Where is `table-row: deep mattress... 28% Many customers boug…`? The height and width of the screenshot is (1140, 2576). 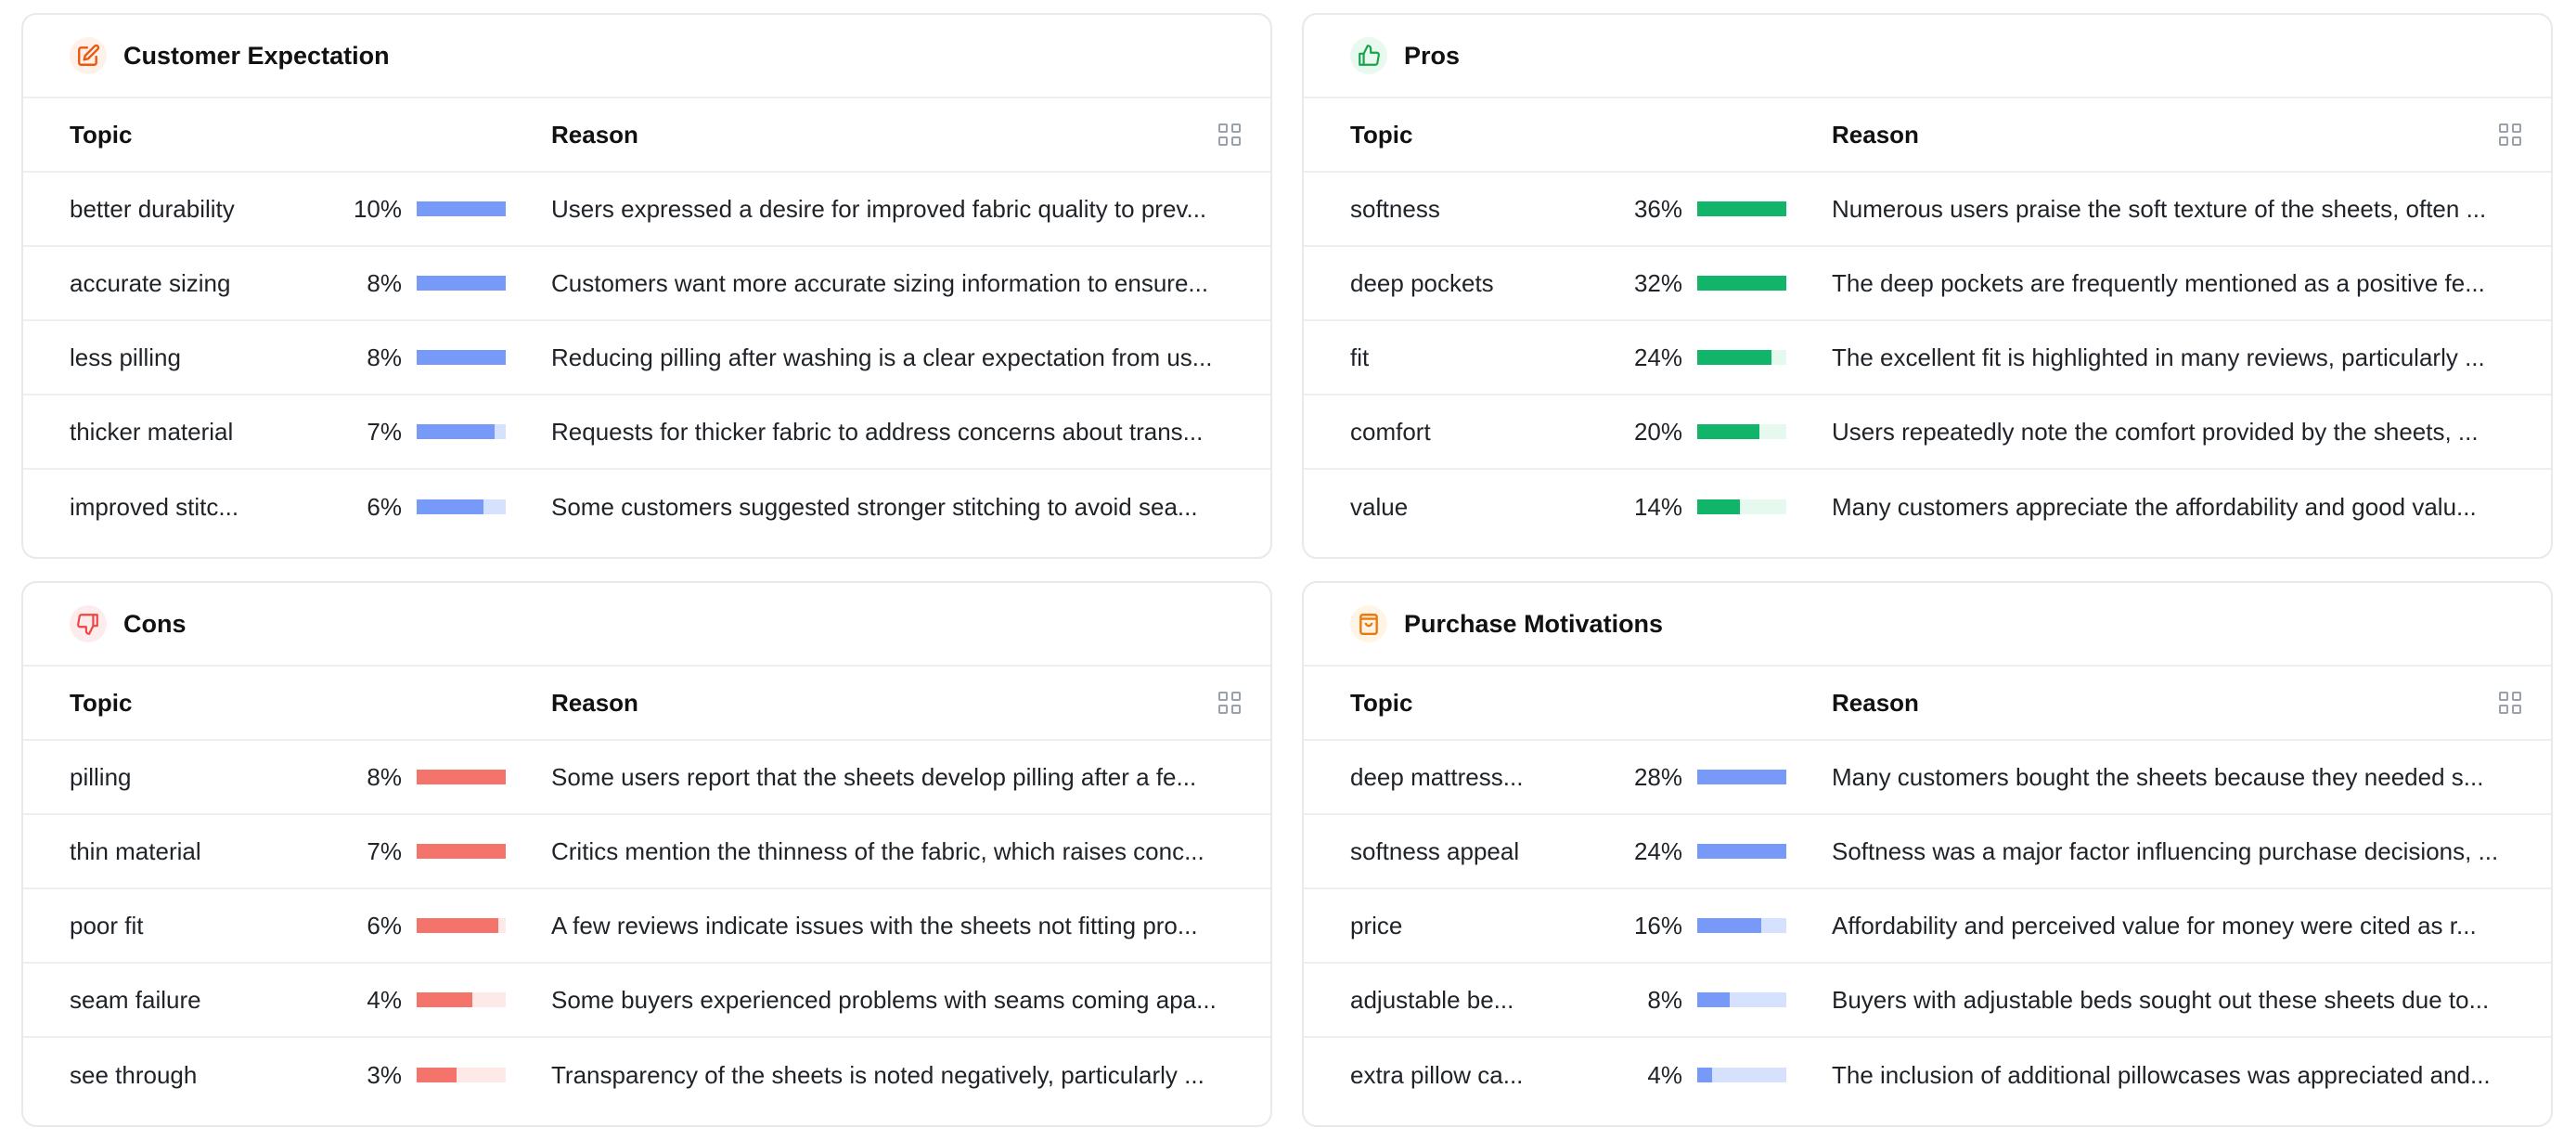
table-row: deep mattress... 28% Many customers boug… is located at coordinates (1927, 778).